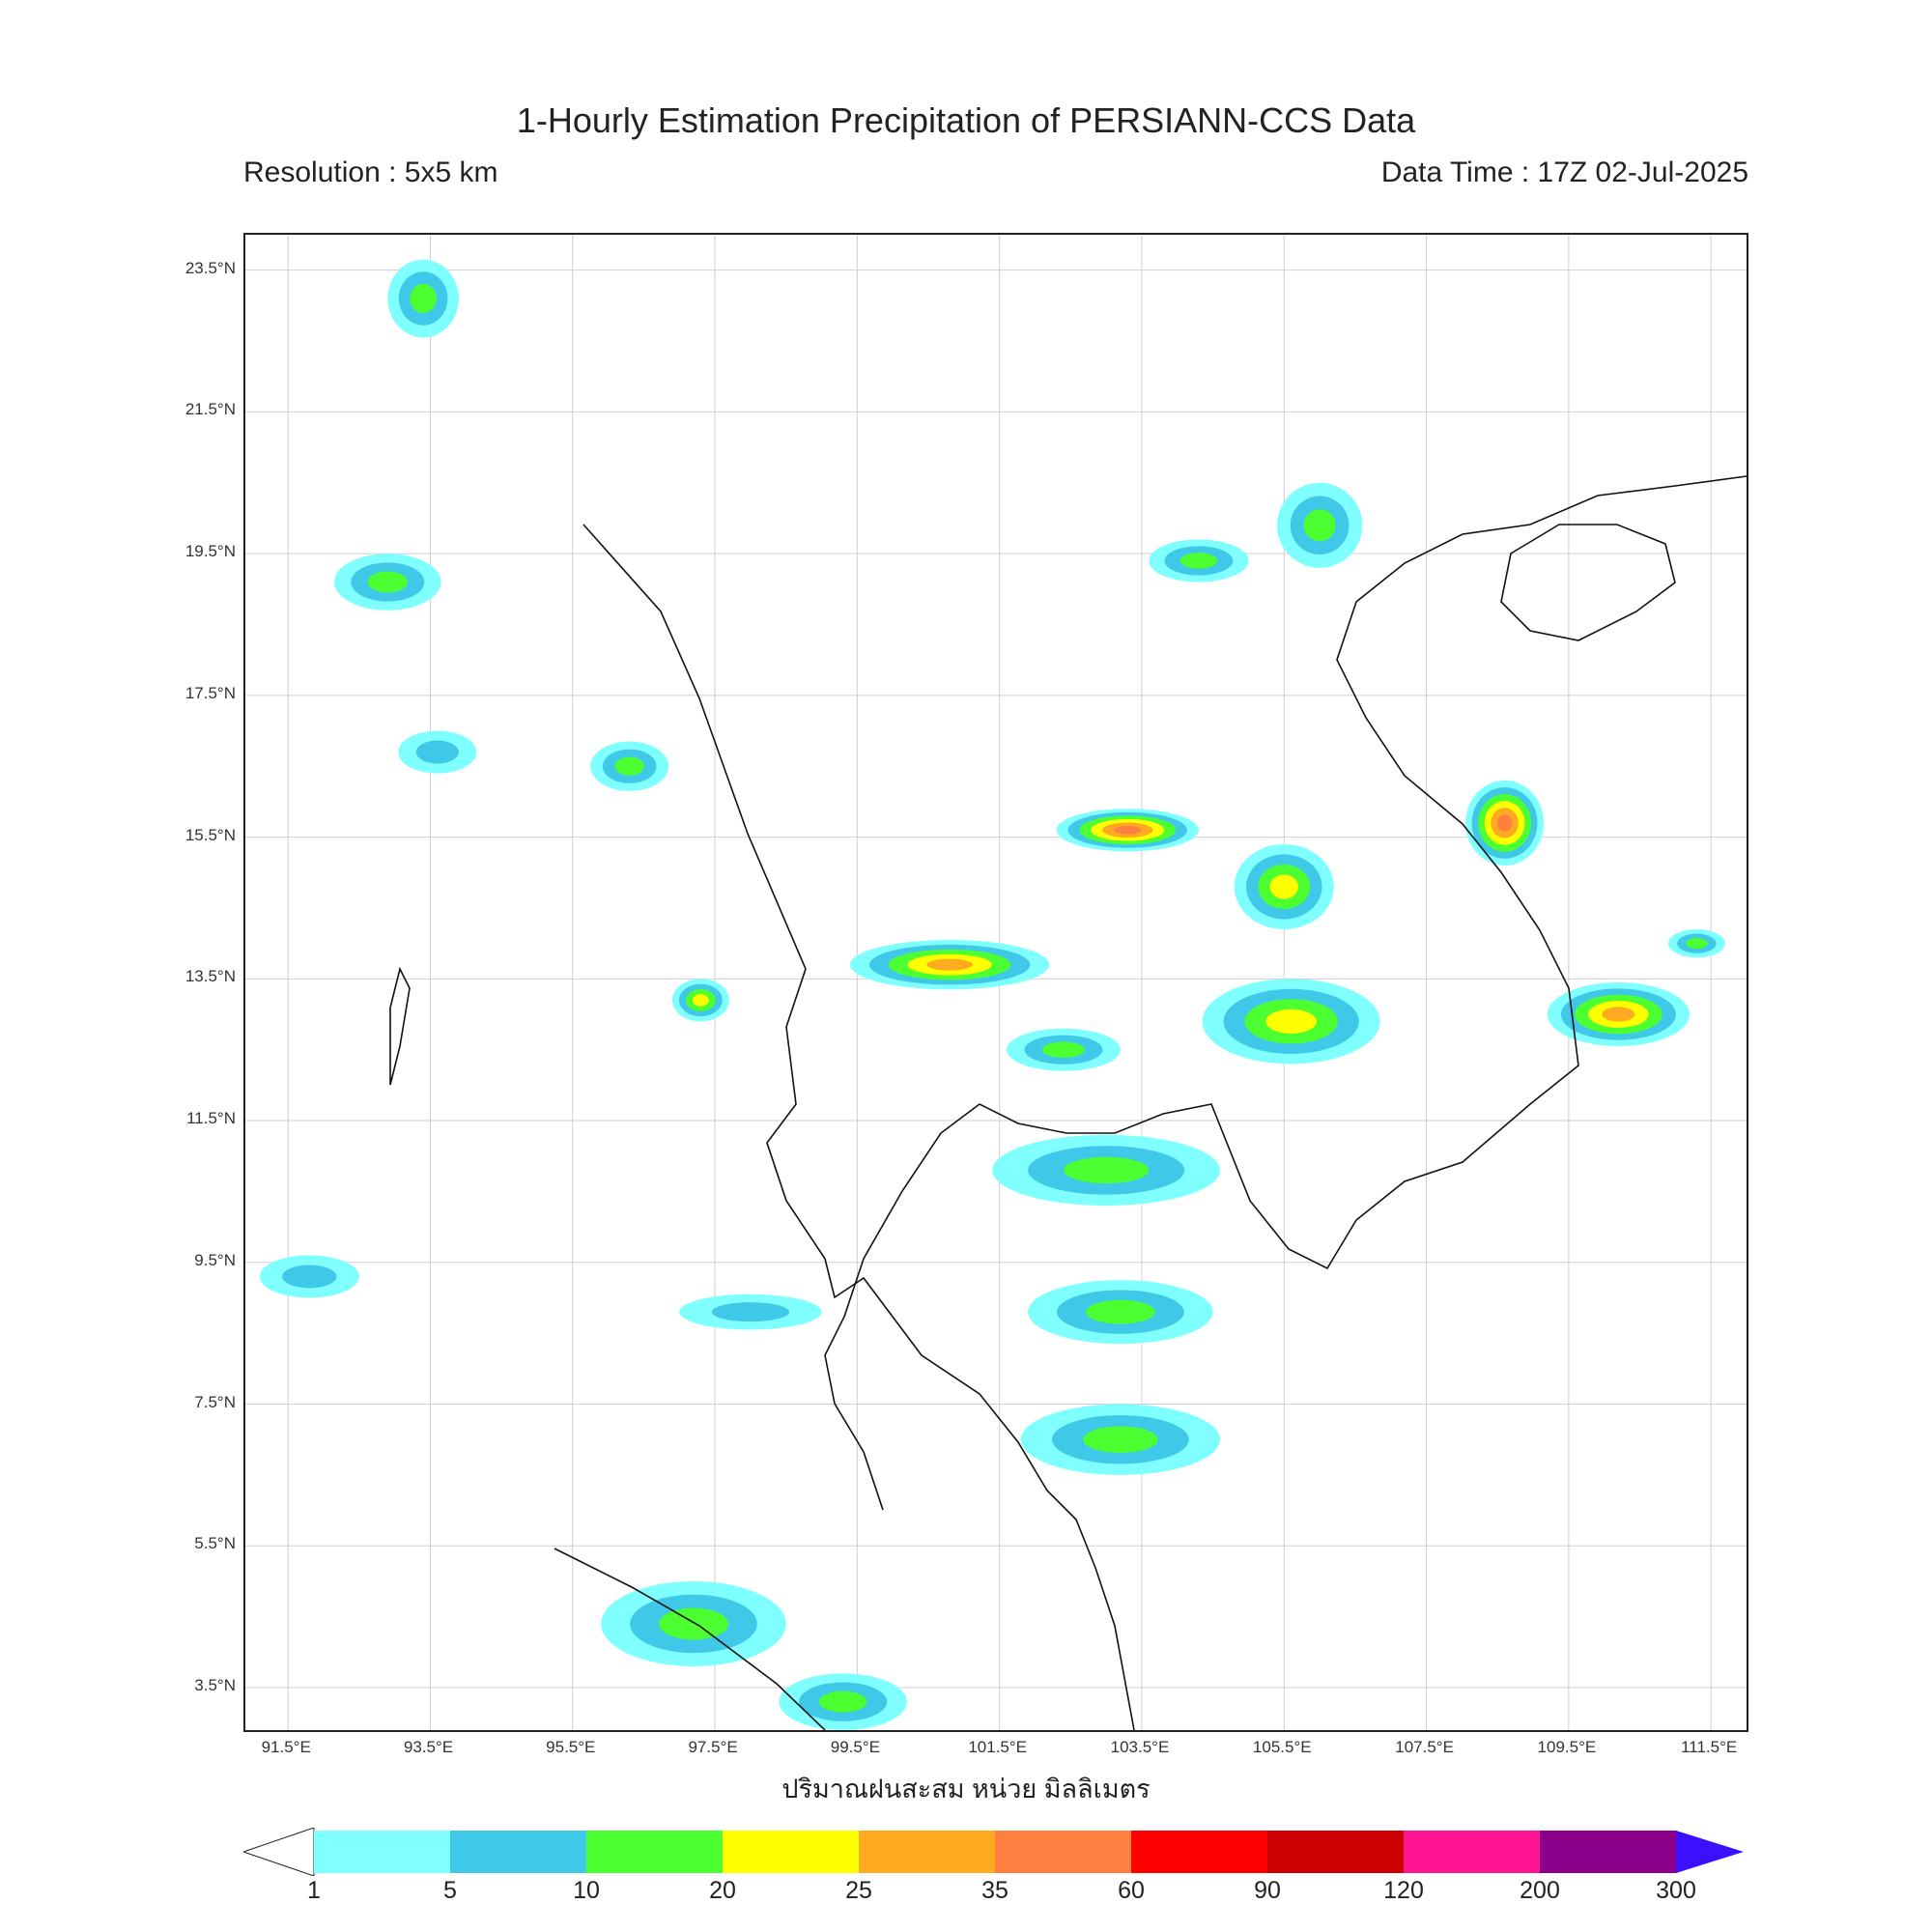 Image resolution: width=1932 pixels, height=1932 pixels. What do you see at coordinates (1131, 1890) in the screenshot?
I see `colorbar-tick-label: 60` at bounding box center [1131, 1890].